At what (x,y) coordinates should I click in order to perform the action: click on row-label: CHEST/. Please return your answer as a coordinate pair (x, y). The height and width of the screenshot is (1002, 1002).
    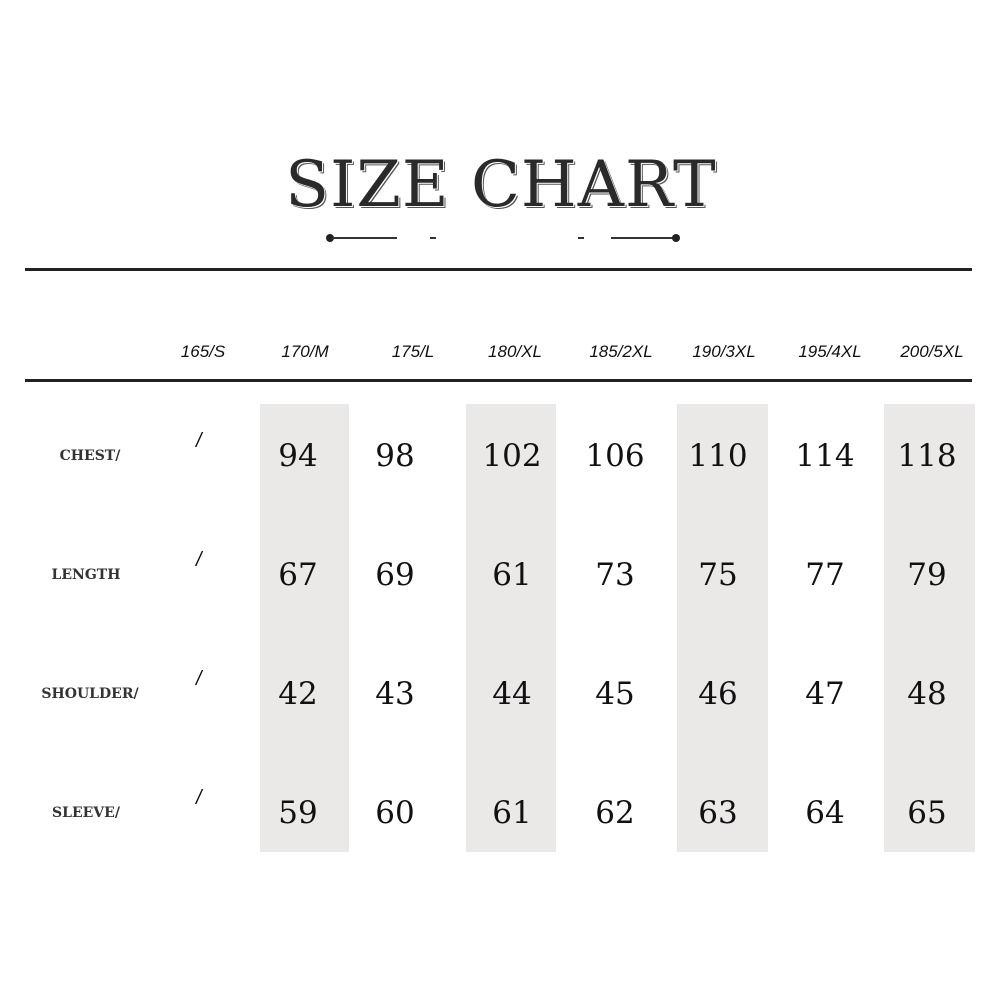
    Looking at the image, I should click on (90, 456).